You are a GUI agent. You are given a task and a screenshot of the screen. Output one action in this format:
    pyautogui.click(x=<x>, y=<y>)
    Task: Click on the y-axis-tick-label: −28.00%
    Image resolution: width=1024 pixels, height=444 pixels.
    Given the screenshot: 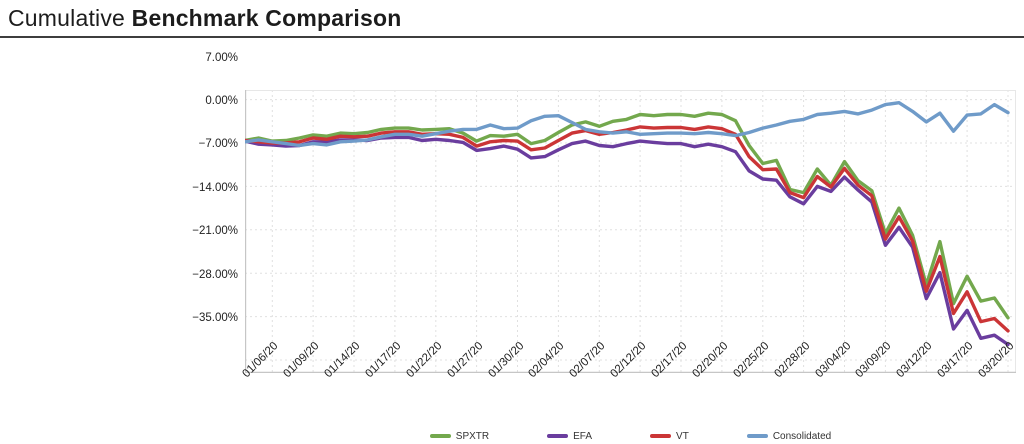 What is the action you would take?
    pyautogui.click(x=215, y=274)
    